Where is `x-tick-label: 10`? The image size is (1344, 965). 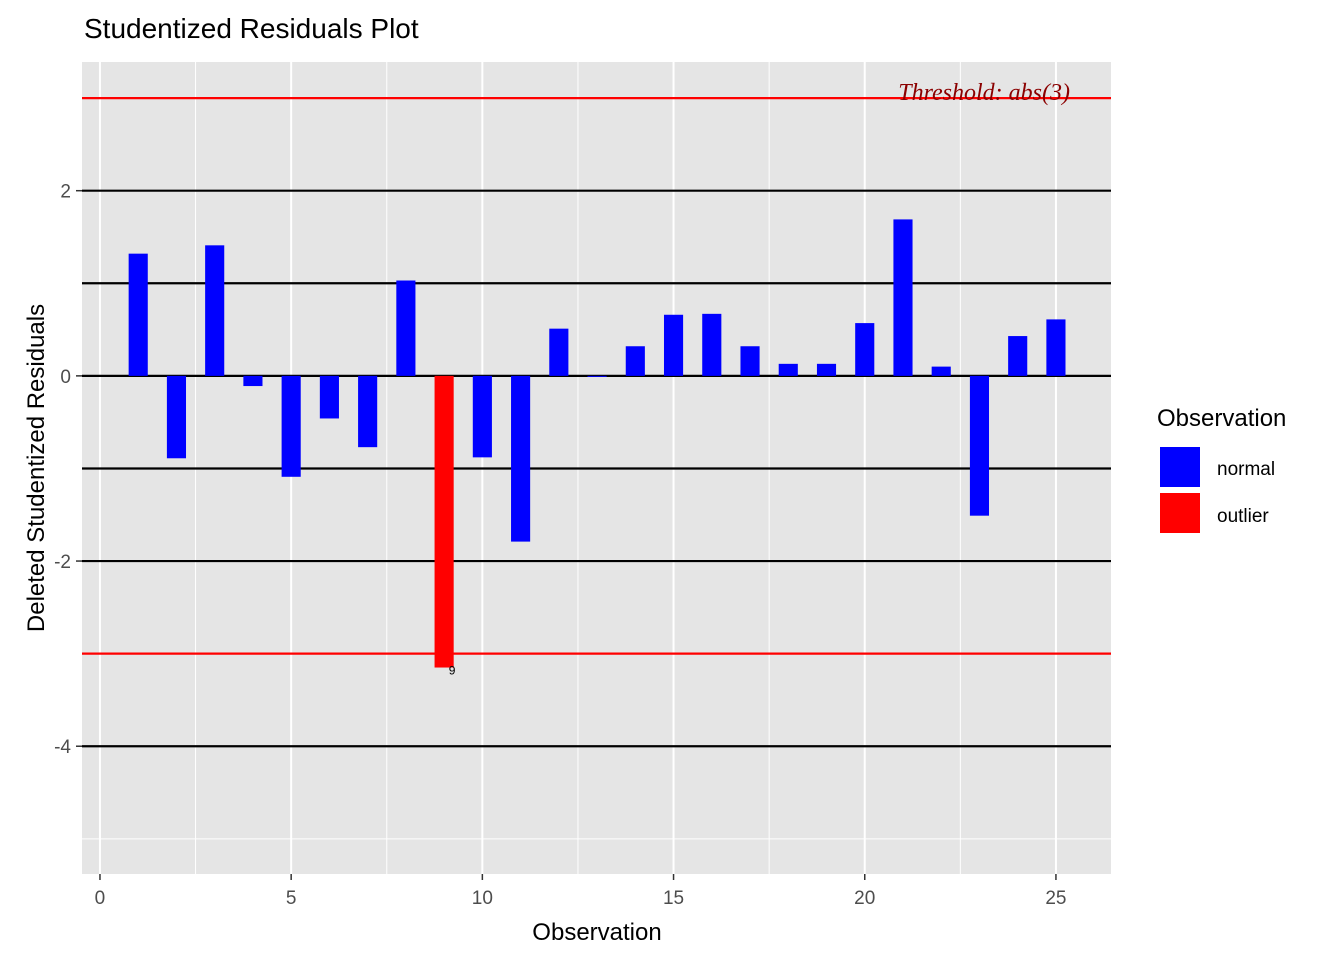 x-tick-label: 10 is located at coordinates (482, 898).